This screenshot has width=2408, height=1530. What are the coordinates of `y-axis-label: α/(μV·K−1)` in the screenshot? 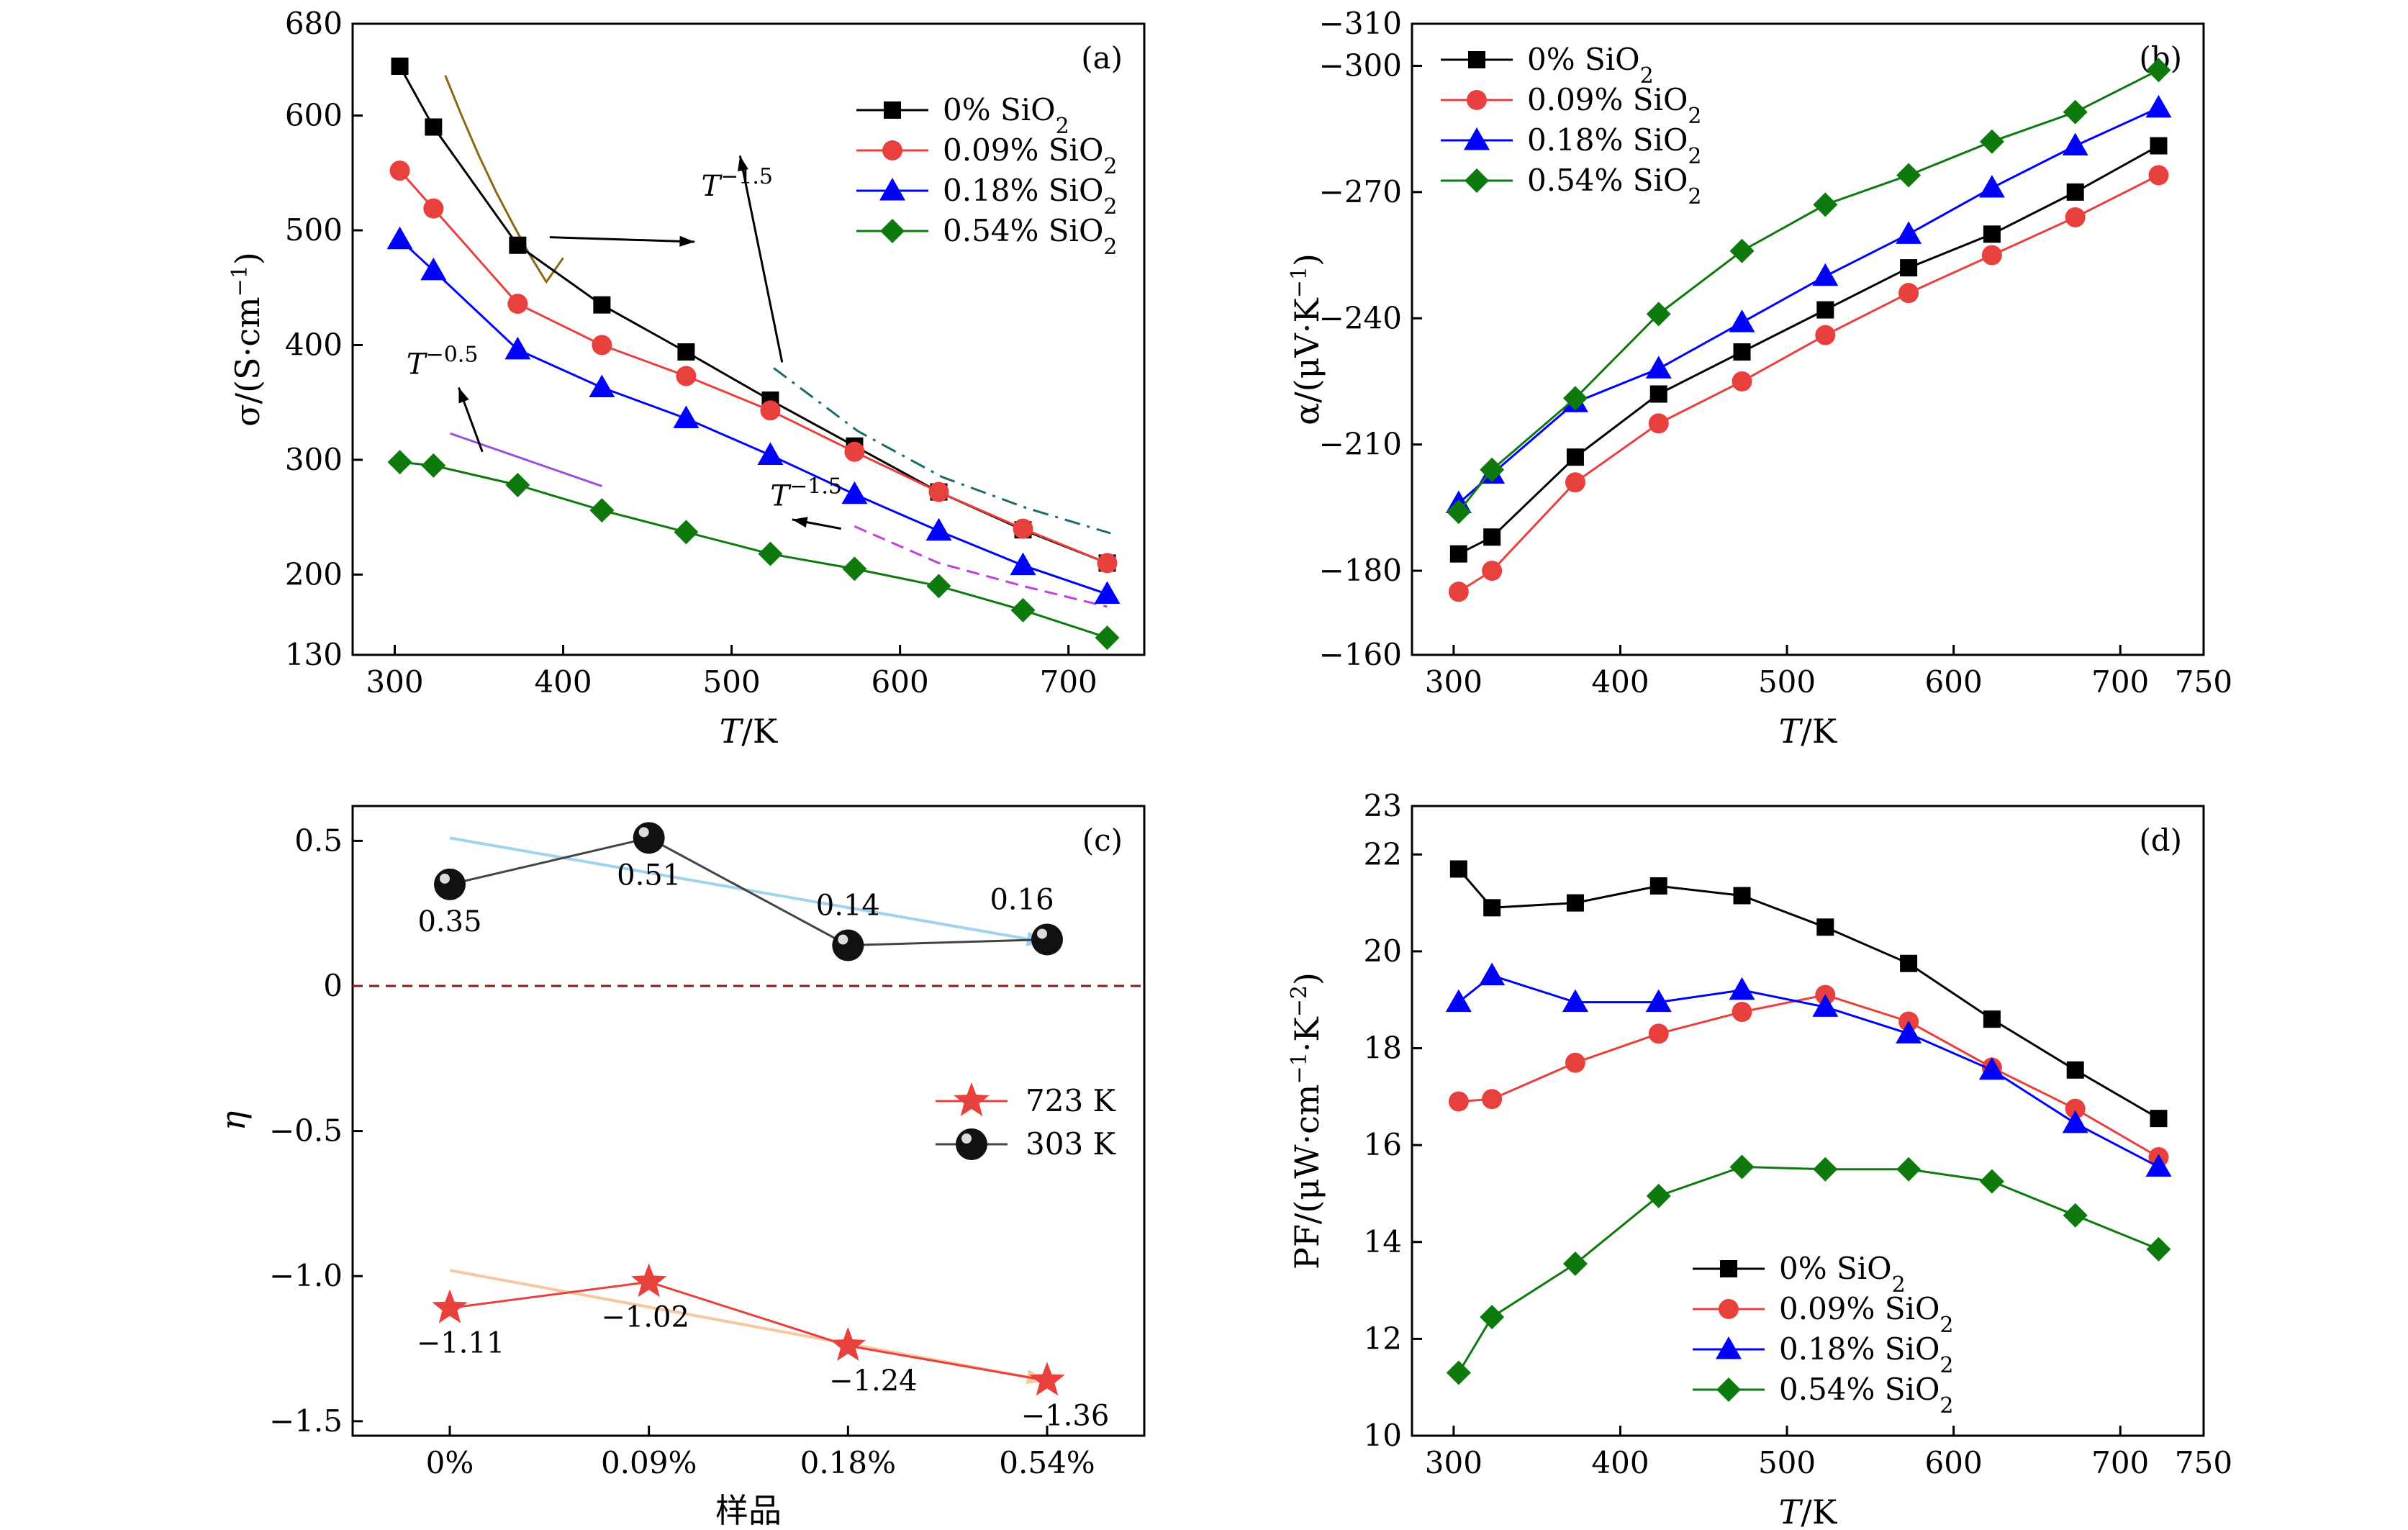 It's located at (1307, 339).